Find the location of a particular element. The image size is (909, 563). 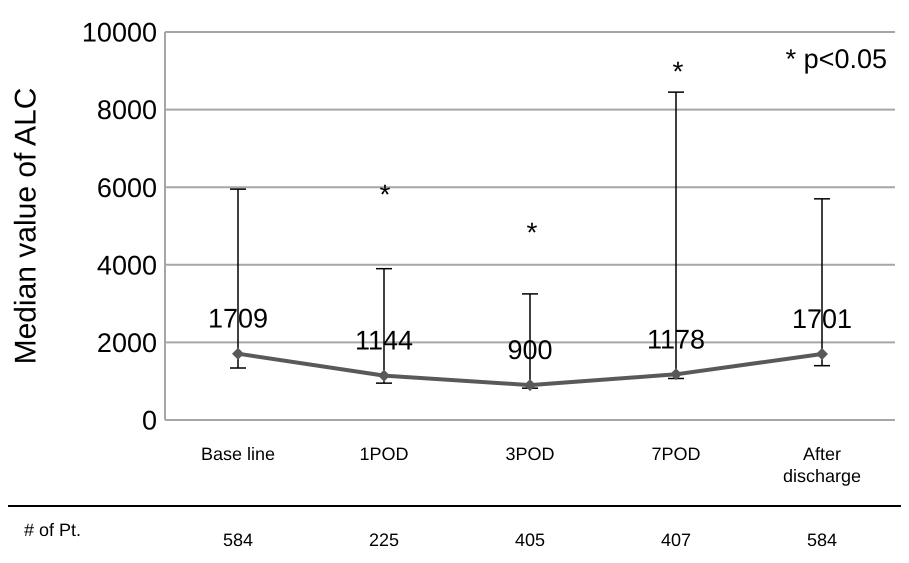

x-tick-label: 7POD is located at coordinates (676, 454).